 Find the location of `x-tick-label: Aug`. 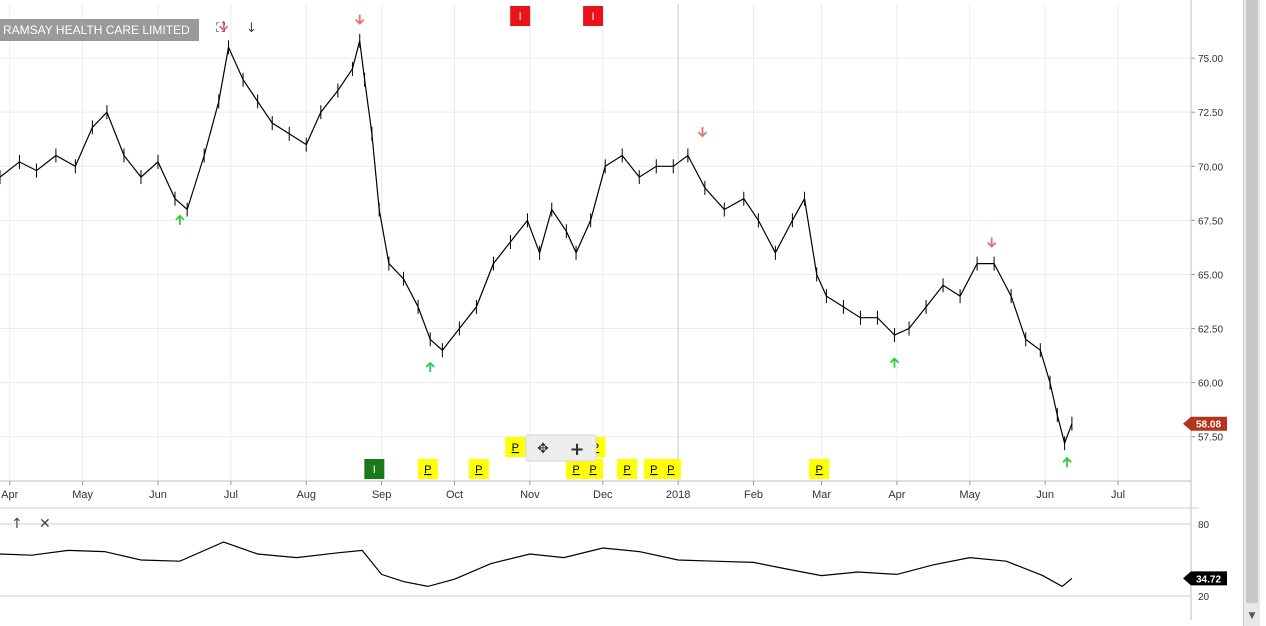

x-tick-label: Aug is located at coordinates (306, 495).